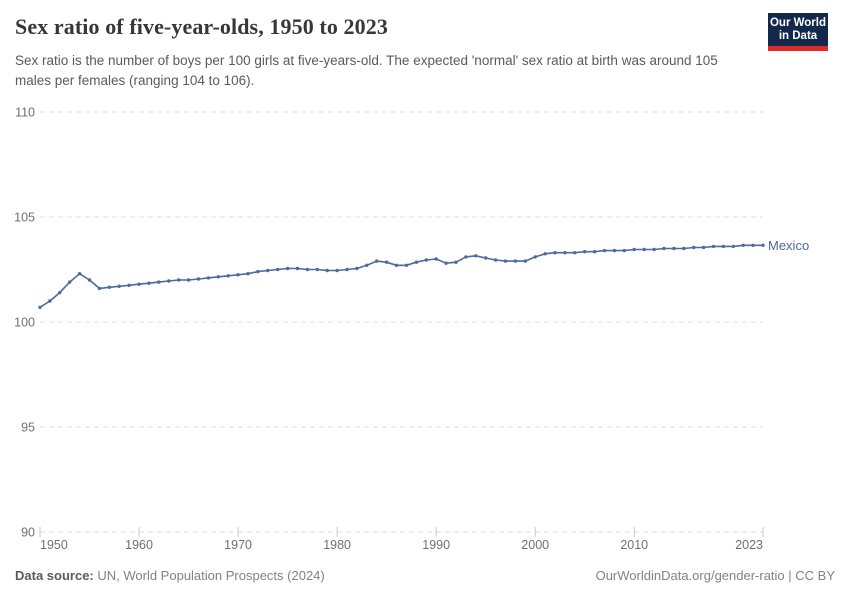 The image size is (850, 600). What do you see at coordinates (337, 545) in the screenshot?
I see `x-axis-label: 1980` at bounding box center [337, 545].